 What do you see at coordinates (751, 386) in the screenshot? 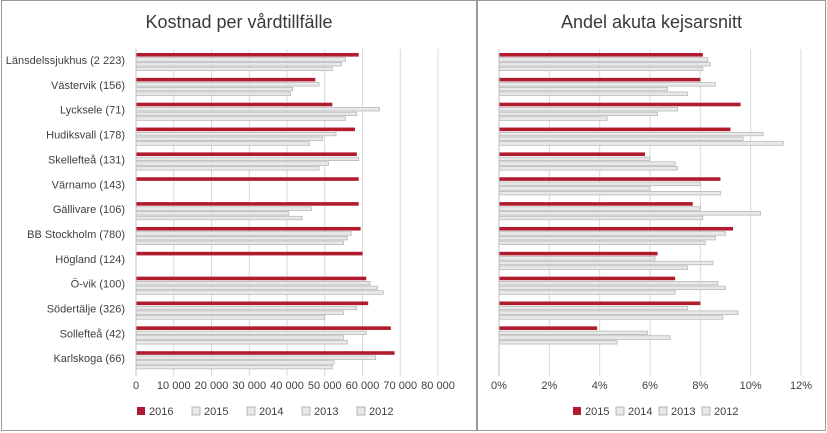
I see `csection-tick-label: 10%` at bounding box center [751, 386].